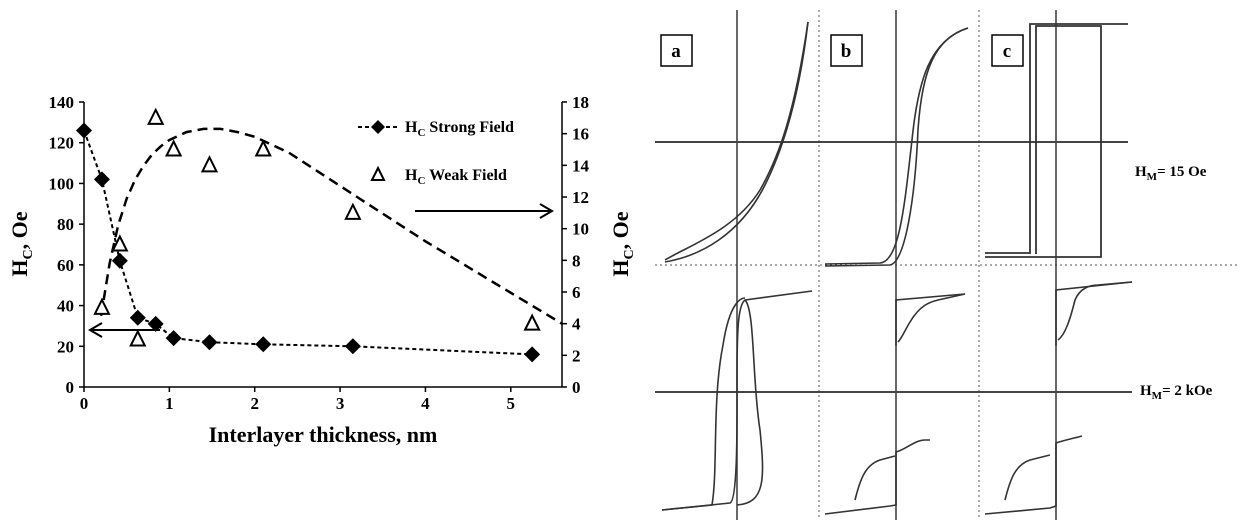 The width and height of the screenshot is (1248, 523). What do you see at coordinates (1058, 398) in the screenshot?
I see `loop-c-strong` at bounding box center [1058, 398].